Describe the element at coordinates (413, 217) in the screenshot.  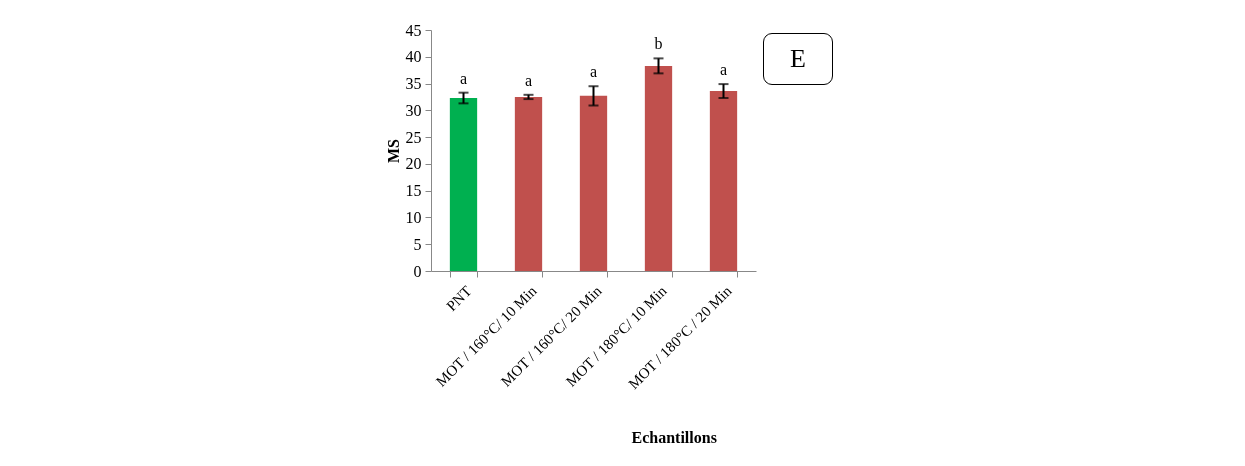
I see `y-tick-label: 10` at that location.